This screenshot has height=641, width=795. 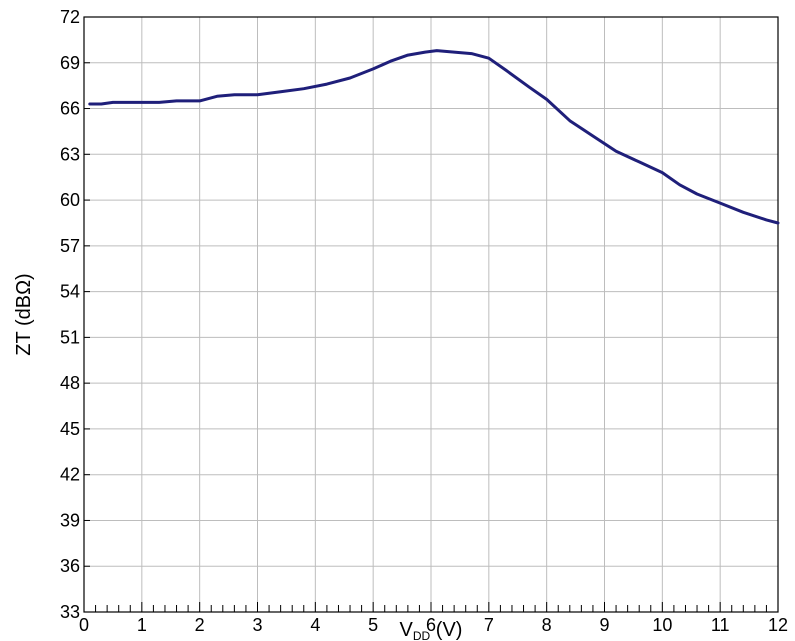 I want to click on y-tick-label: 48, so click(x=70, y=383).